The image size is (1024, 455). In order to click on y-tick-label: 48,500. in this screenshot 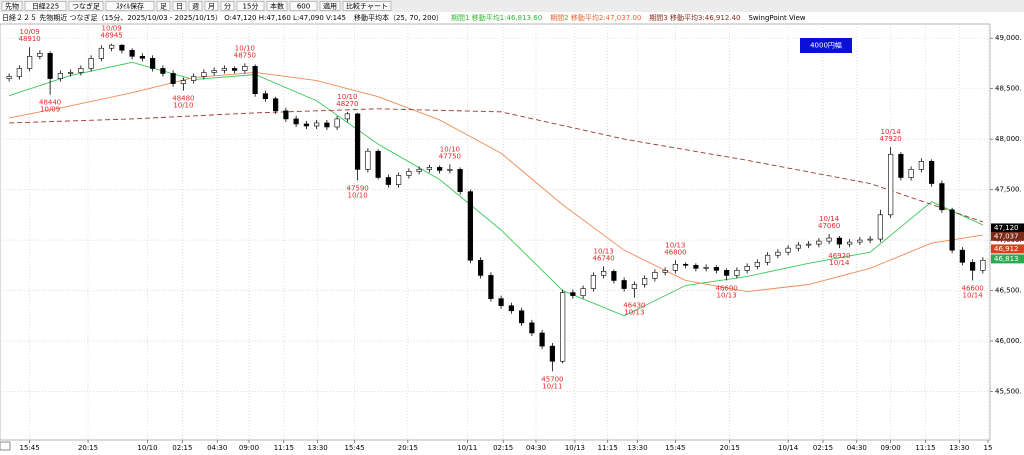, I will do `click(1008, 89)`.